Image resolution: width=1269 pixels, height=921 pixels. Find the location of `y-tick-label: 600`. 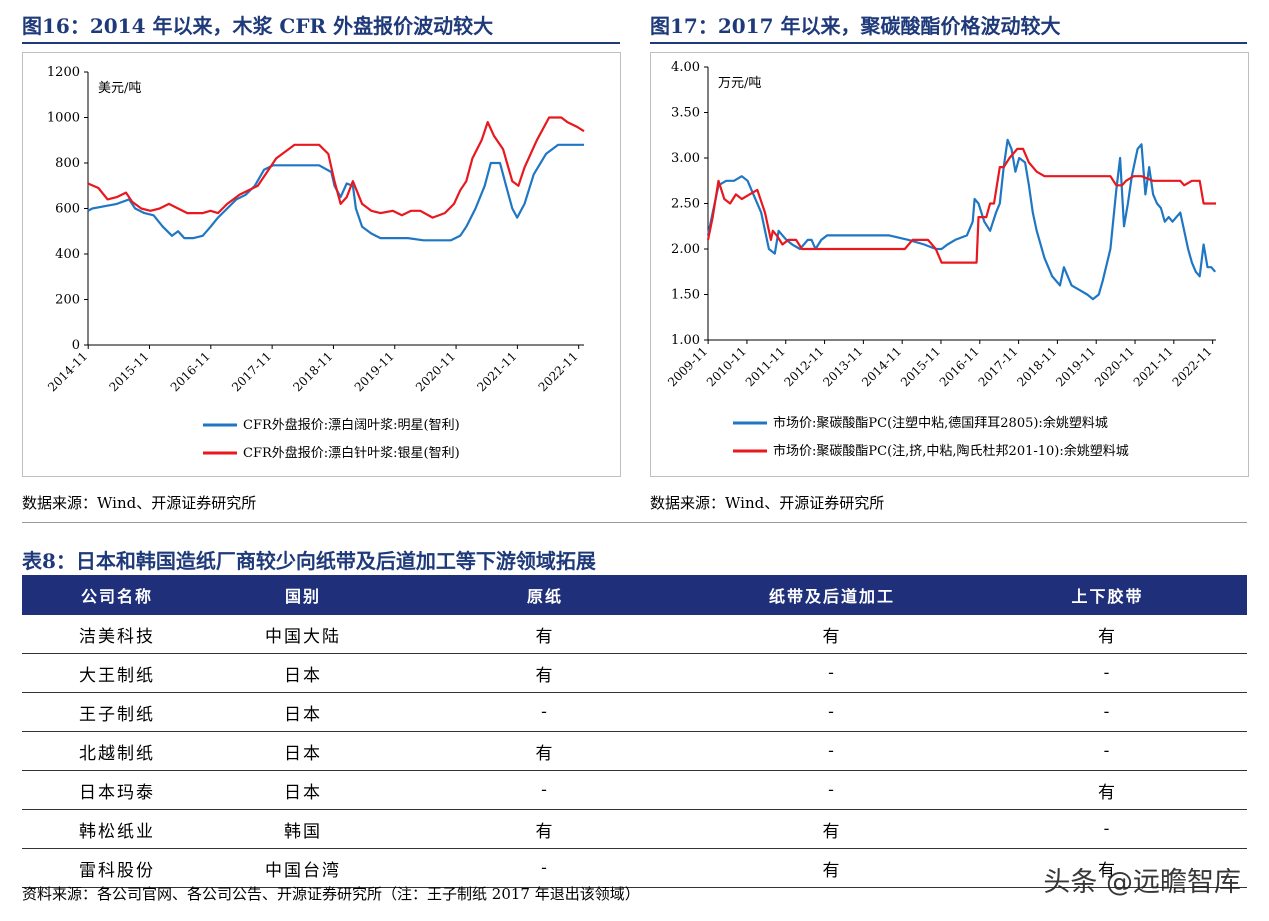

y-tick-label: 600 is located at coordinates (67, 209).